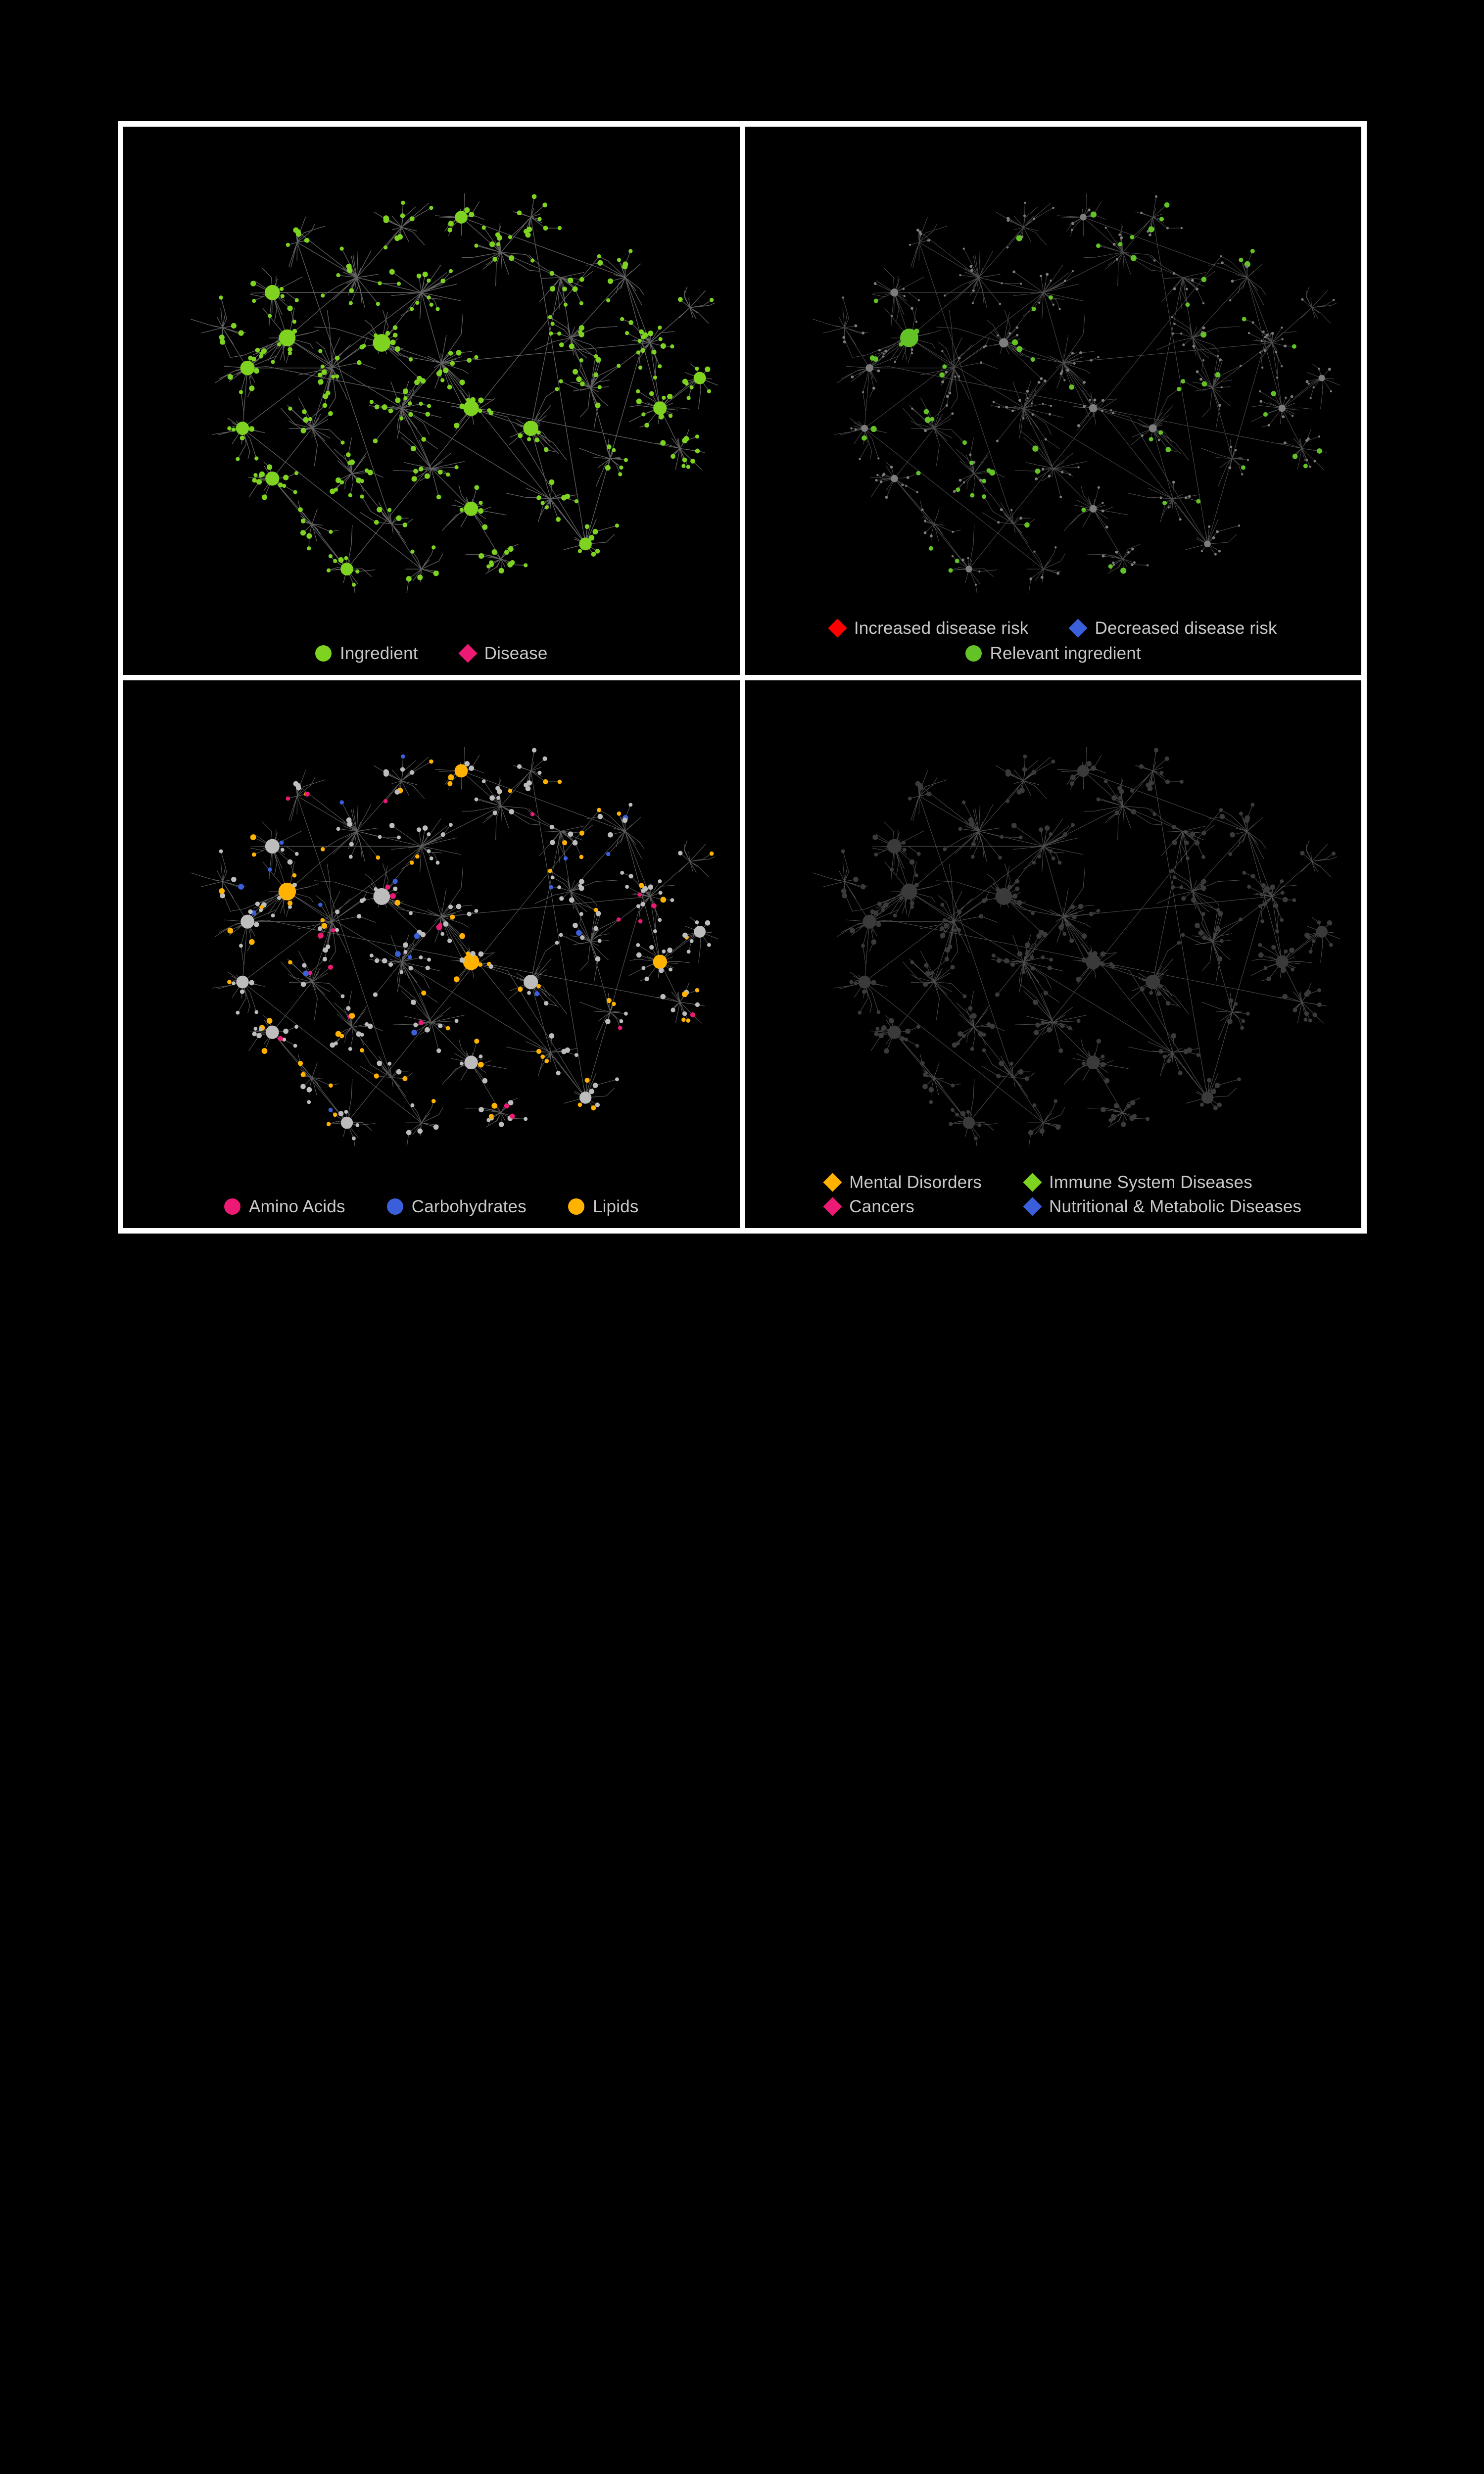 The width and height of the screenshot is (1484, 2474). I want to click on legend-panel-3: Amino Acids Carbohydrates Lipids, so click(431, 1207).